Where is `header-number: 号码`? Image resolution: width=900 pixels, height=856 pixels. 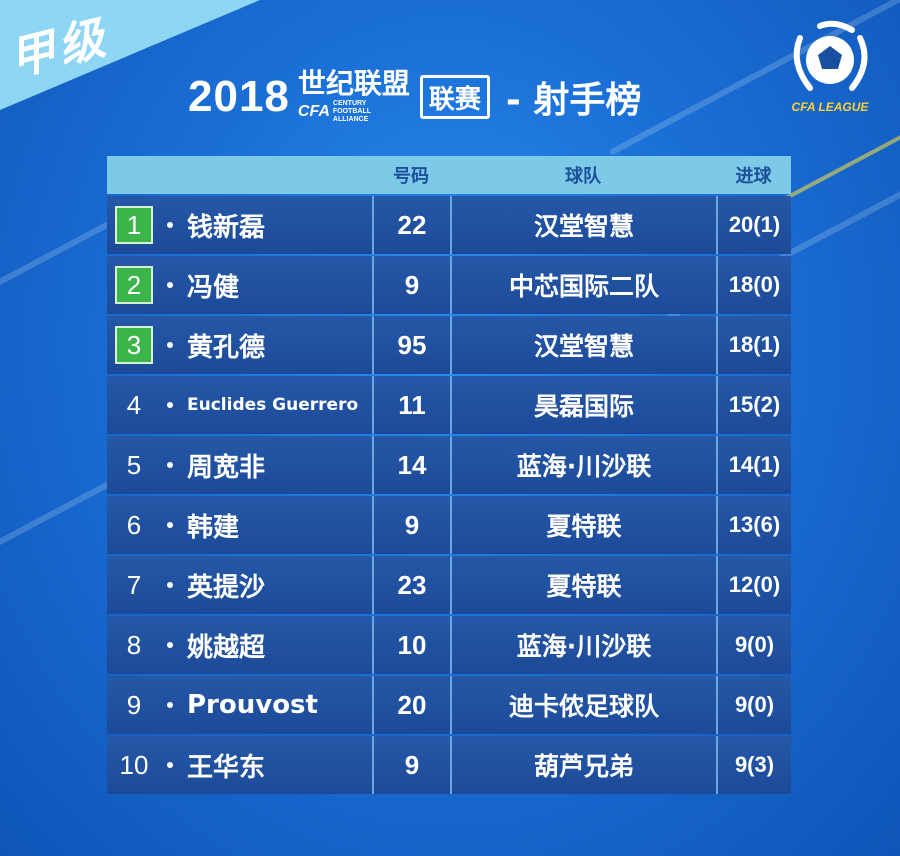 header-number: 号码 is located at coordinates (411, 176).